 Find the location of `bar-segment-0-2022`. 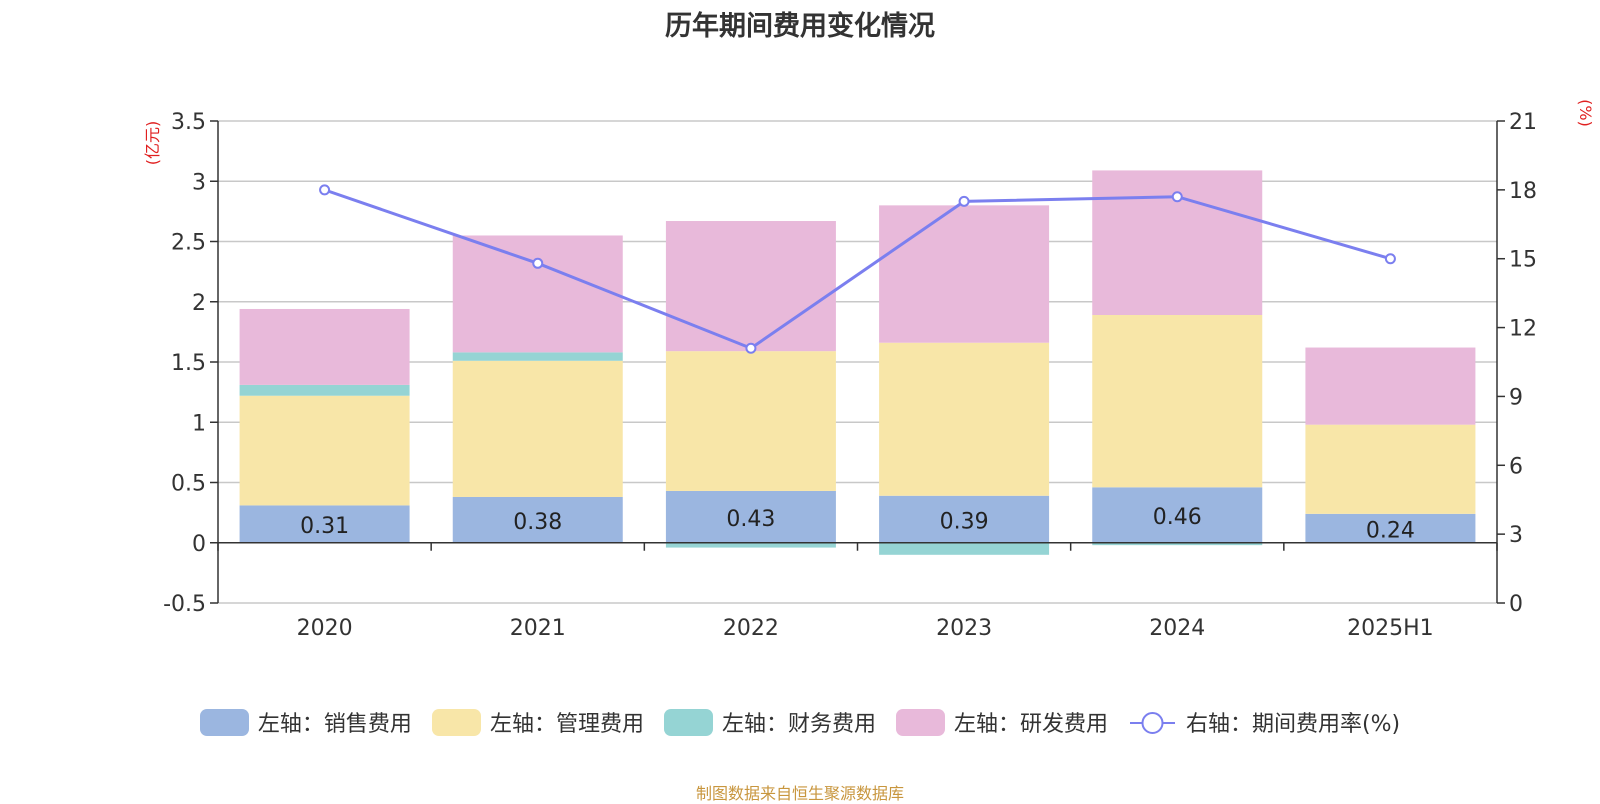

bar-segment-0-2022 is located at coordinates (750, 516).